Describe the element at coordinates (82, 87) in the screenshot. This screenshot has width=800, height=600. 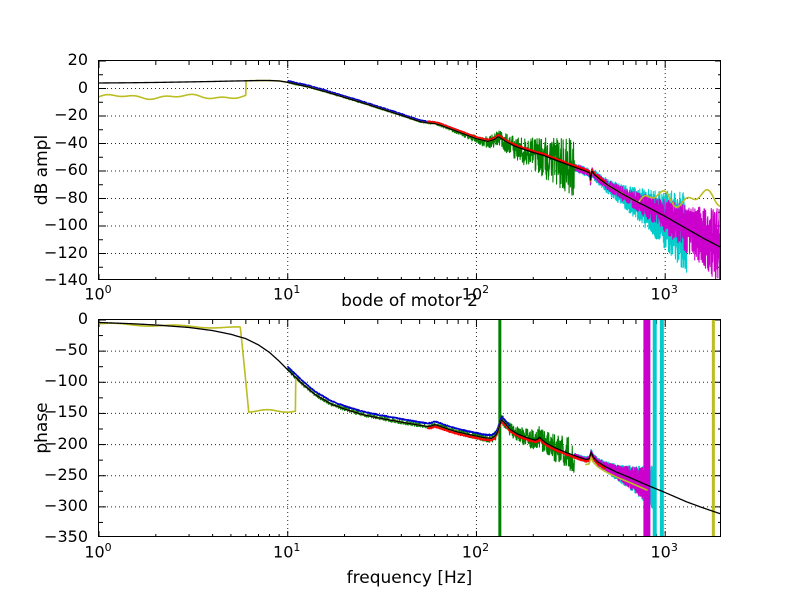
I see `magnitude-y-tick: 0` at that location.